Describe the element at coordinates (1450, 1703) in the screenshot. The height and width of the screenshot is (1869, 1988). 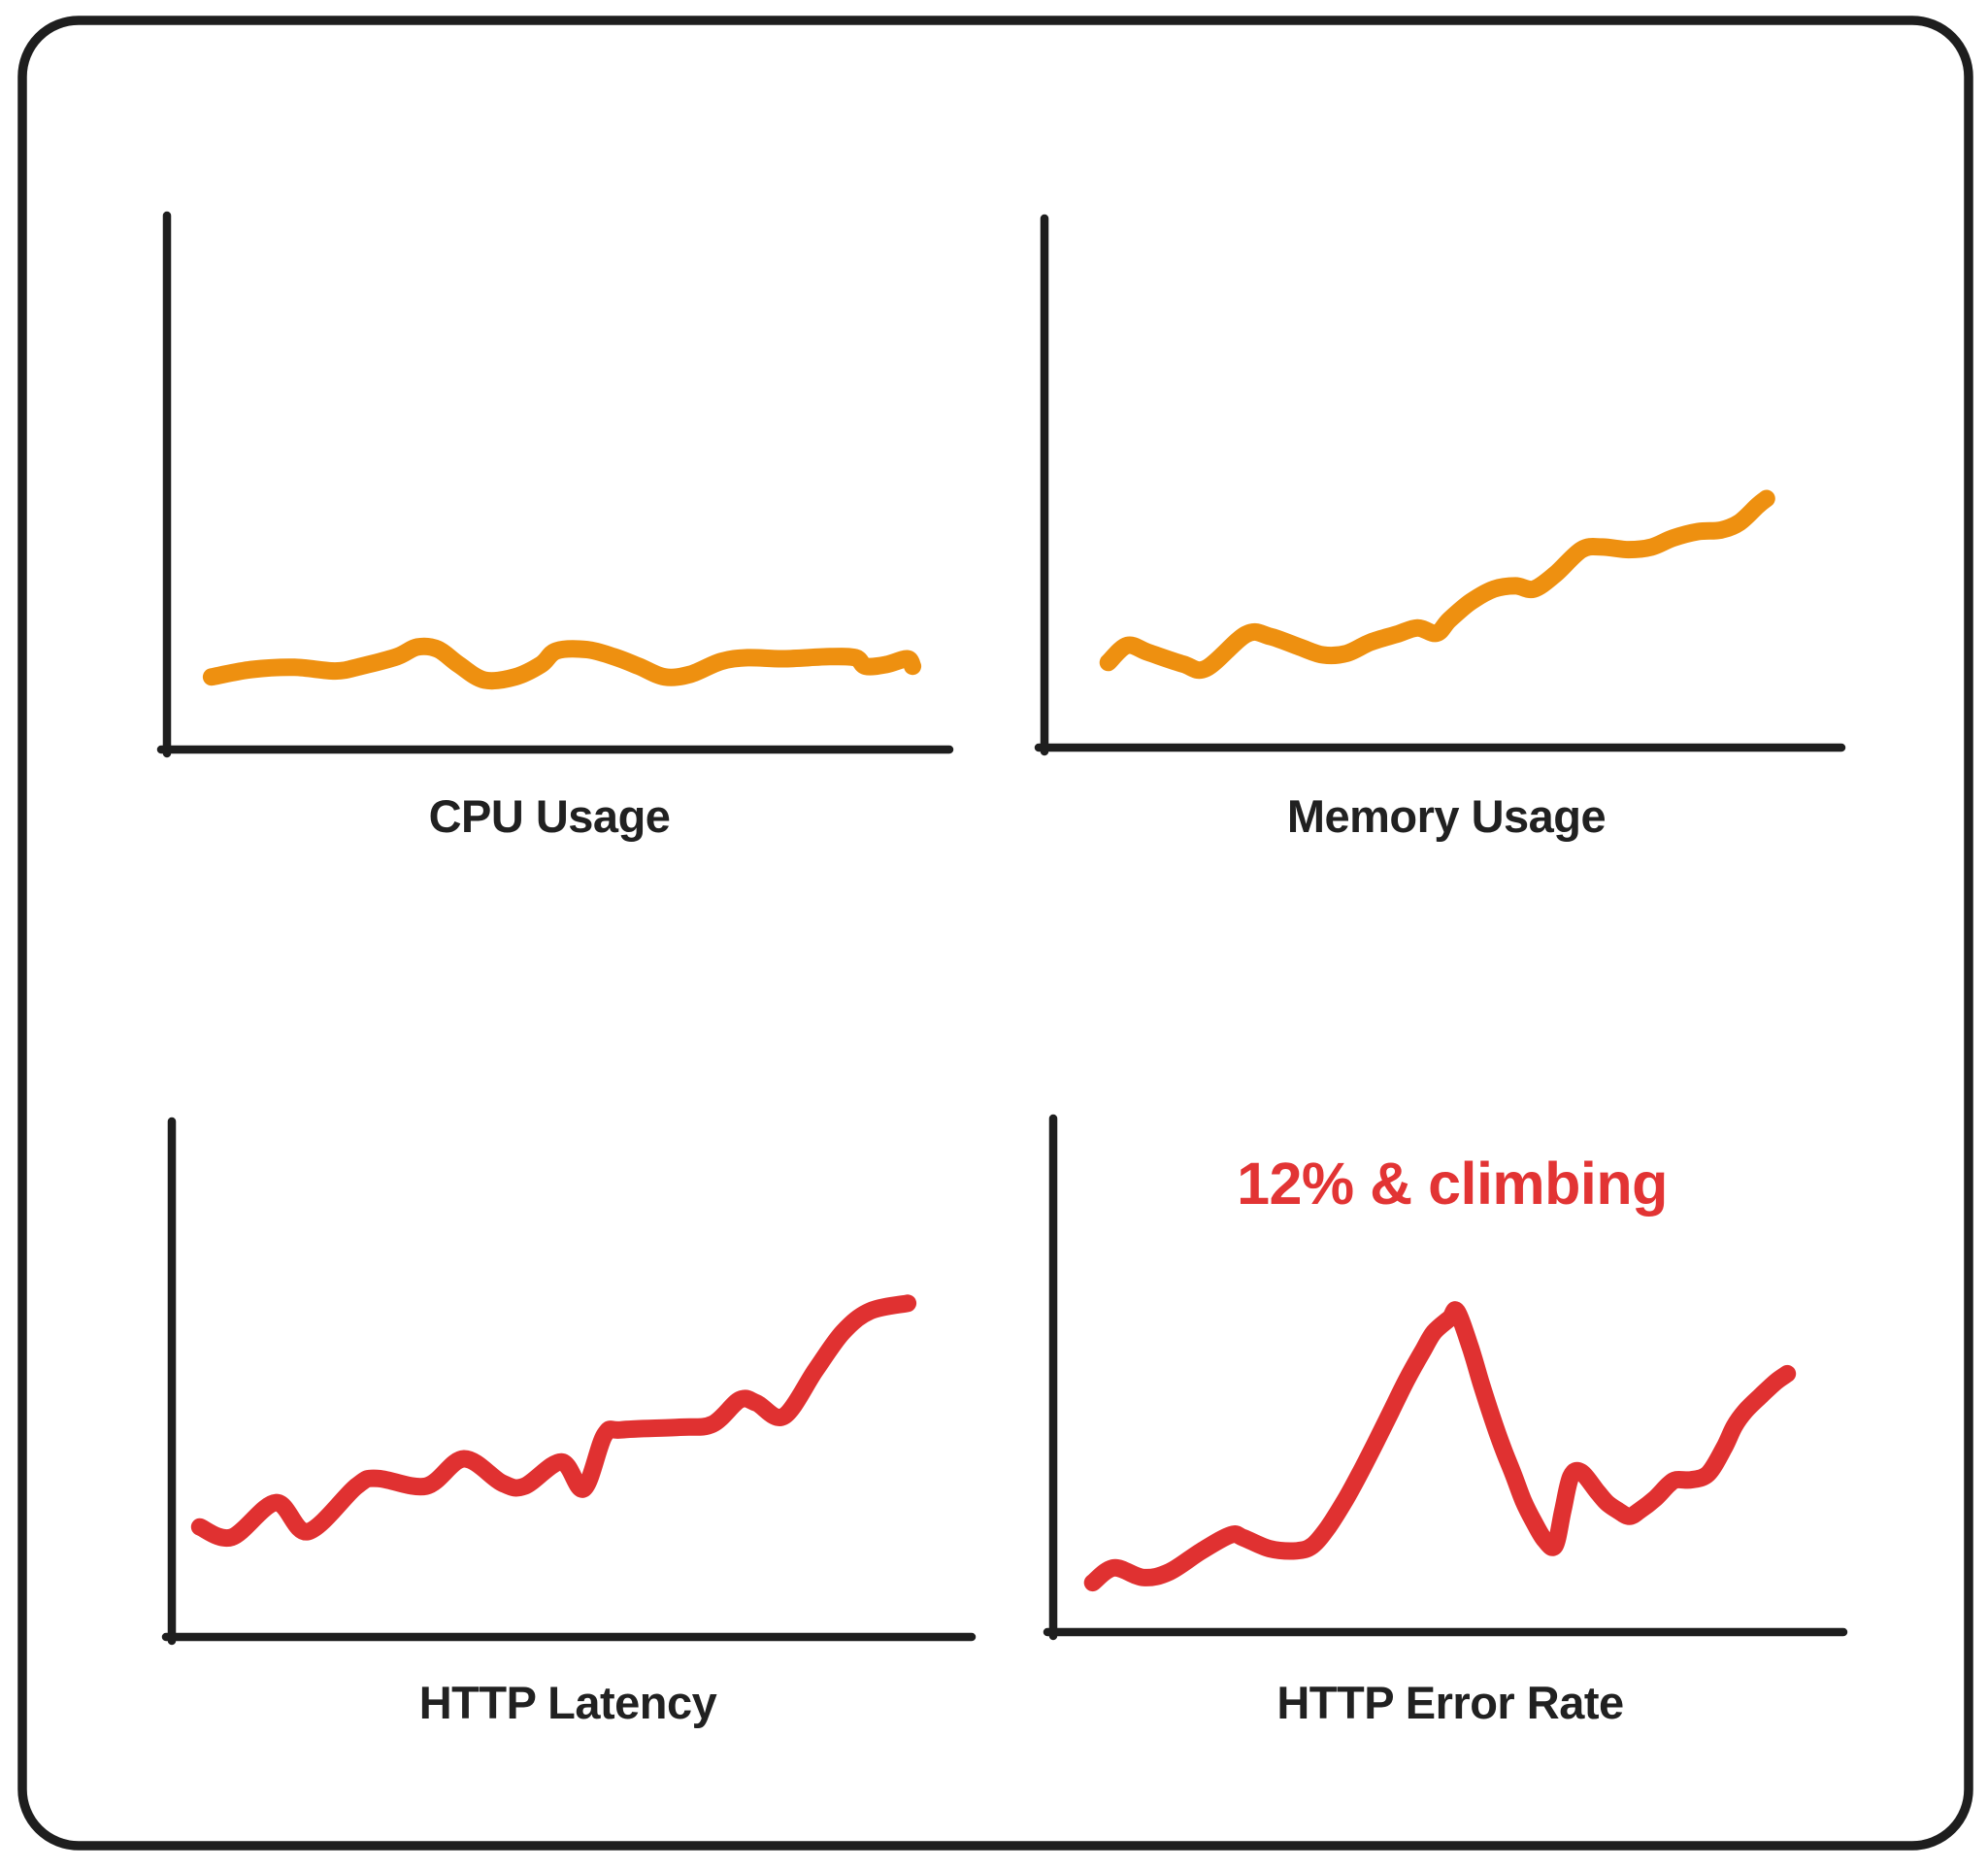
I see `error-rate-chart-title: HTTP Error Rate` at that location.